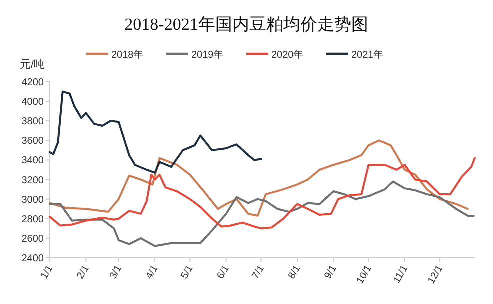 This screenshot has height=304, width=493. Describe the element at coordinates (33, 200) in the screenshot. I see `y-tick-label: 3000` at that location.